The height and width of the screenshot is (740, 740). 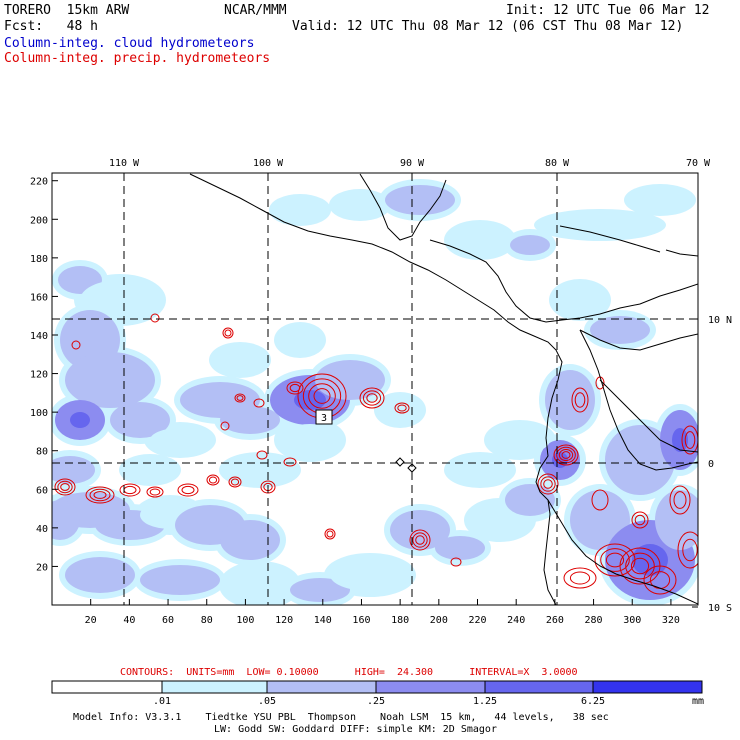 What do you see at coordinates (485, 701) in the screenshot?
I see `colorbar-tick-label: 1.25` at bounding box center [485, 701].